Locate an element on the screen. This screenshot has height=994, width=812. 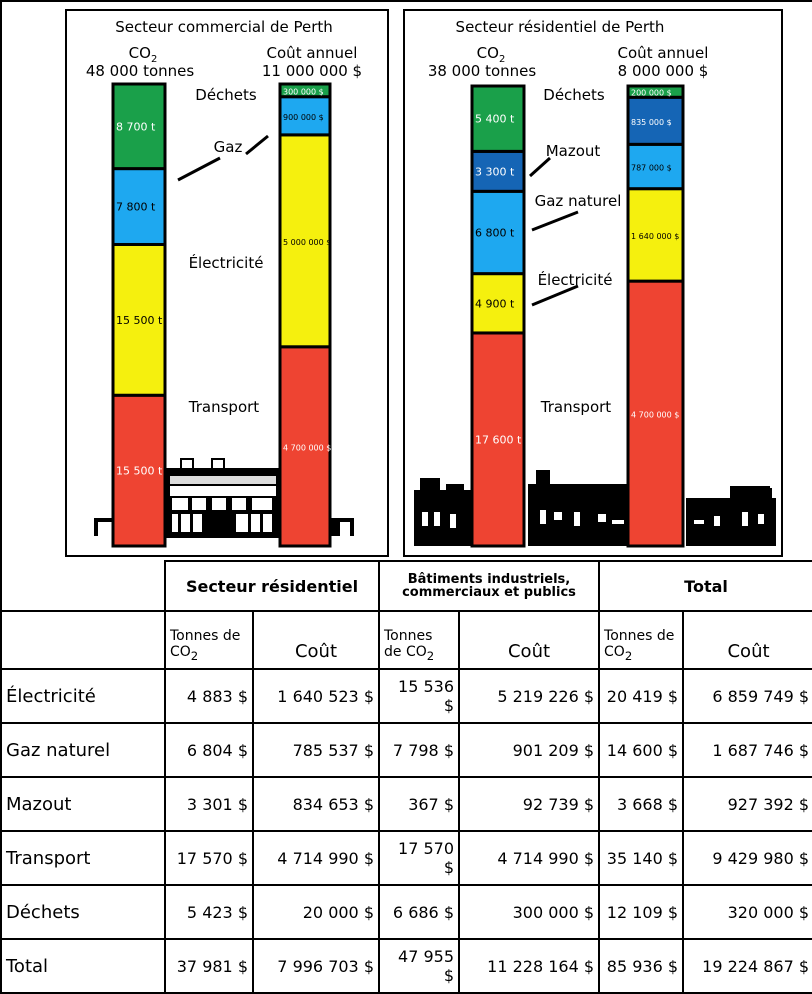
category-label-gaz: Gaz is located at coordinates (228, 147).